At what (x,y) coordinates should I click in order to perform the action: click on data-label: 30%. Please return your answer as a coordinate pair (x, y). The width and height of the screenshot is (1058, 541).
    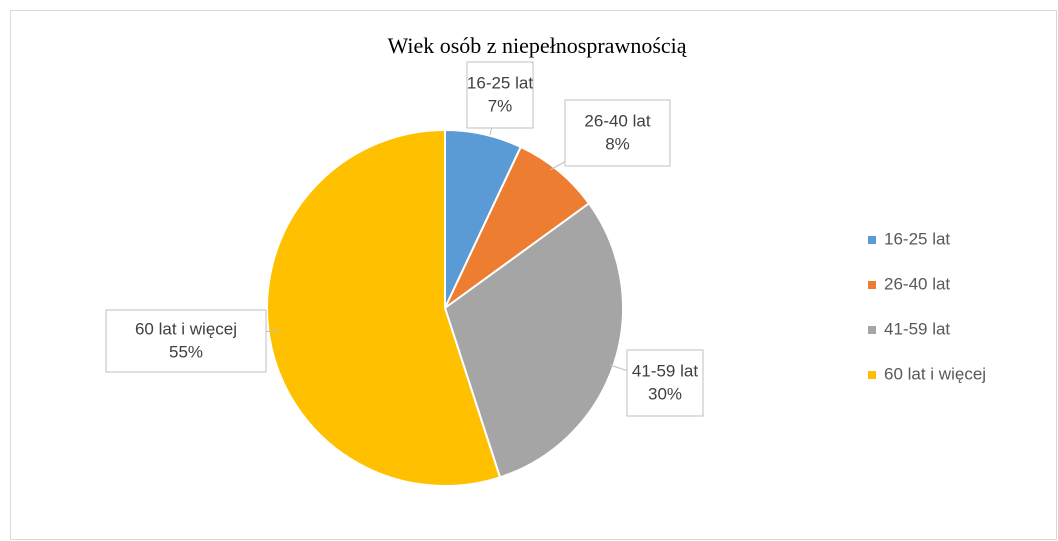
    Looking at the image, I should click on (665, 393).